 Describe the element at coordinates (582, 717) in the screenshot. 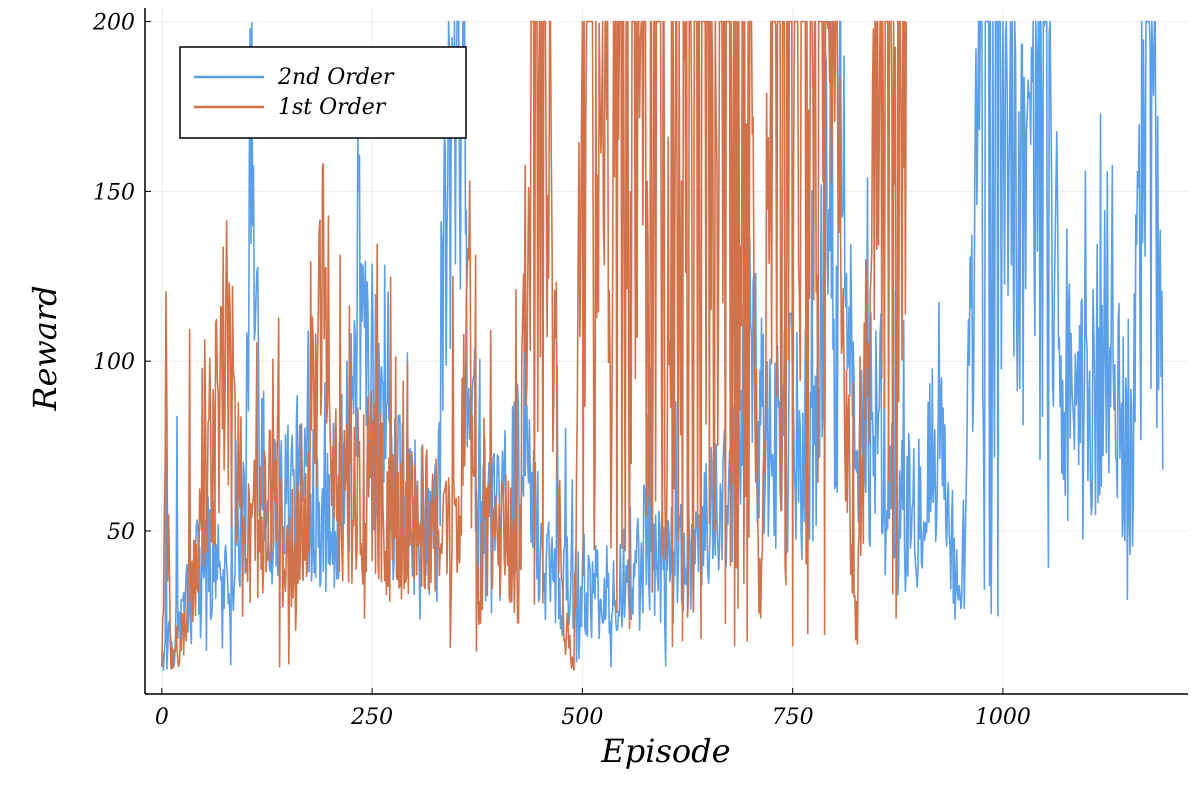

I see `x-tick-label: 500` at that location.